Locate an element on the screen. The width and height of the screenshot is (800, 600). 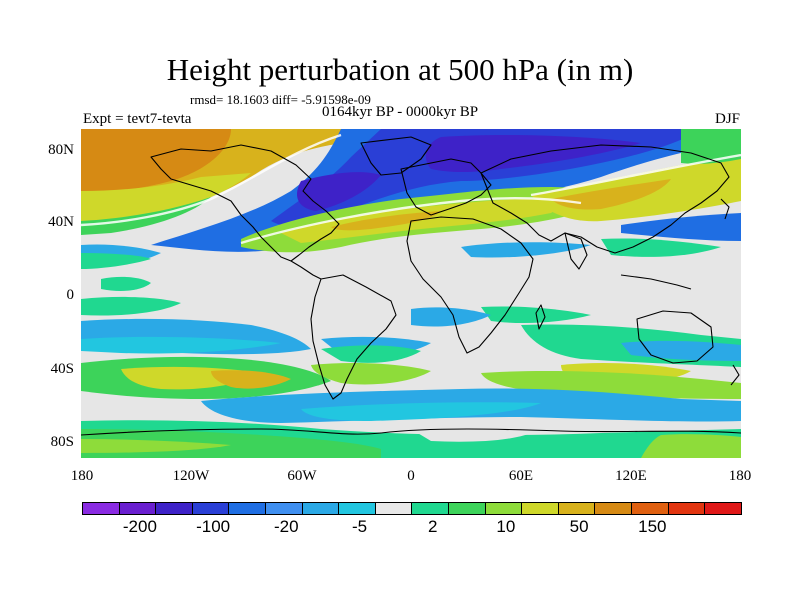
contour-sh-green-south is located at coordinates (371, 354).